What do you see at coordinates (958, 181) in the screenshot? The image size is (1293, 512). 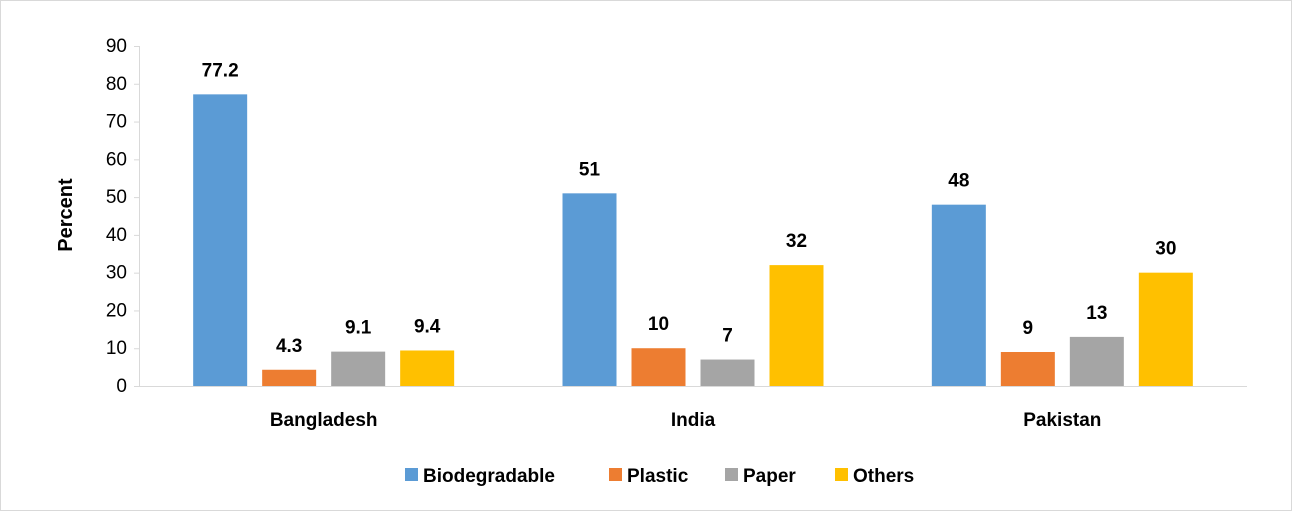 I see `data-label: 48` at bounding box center [958, 181].